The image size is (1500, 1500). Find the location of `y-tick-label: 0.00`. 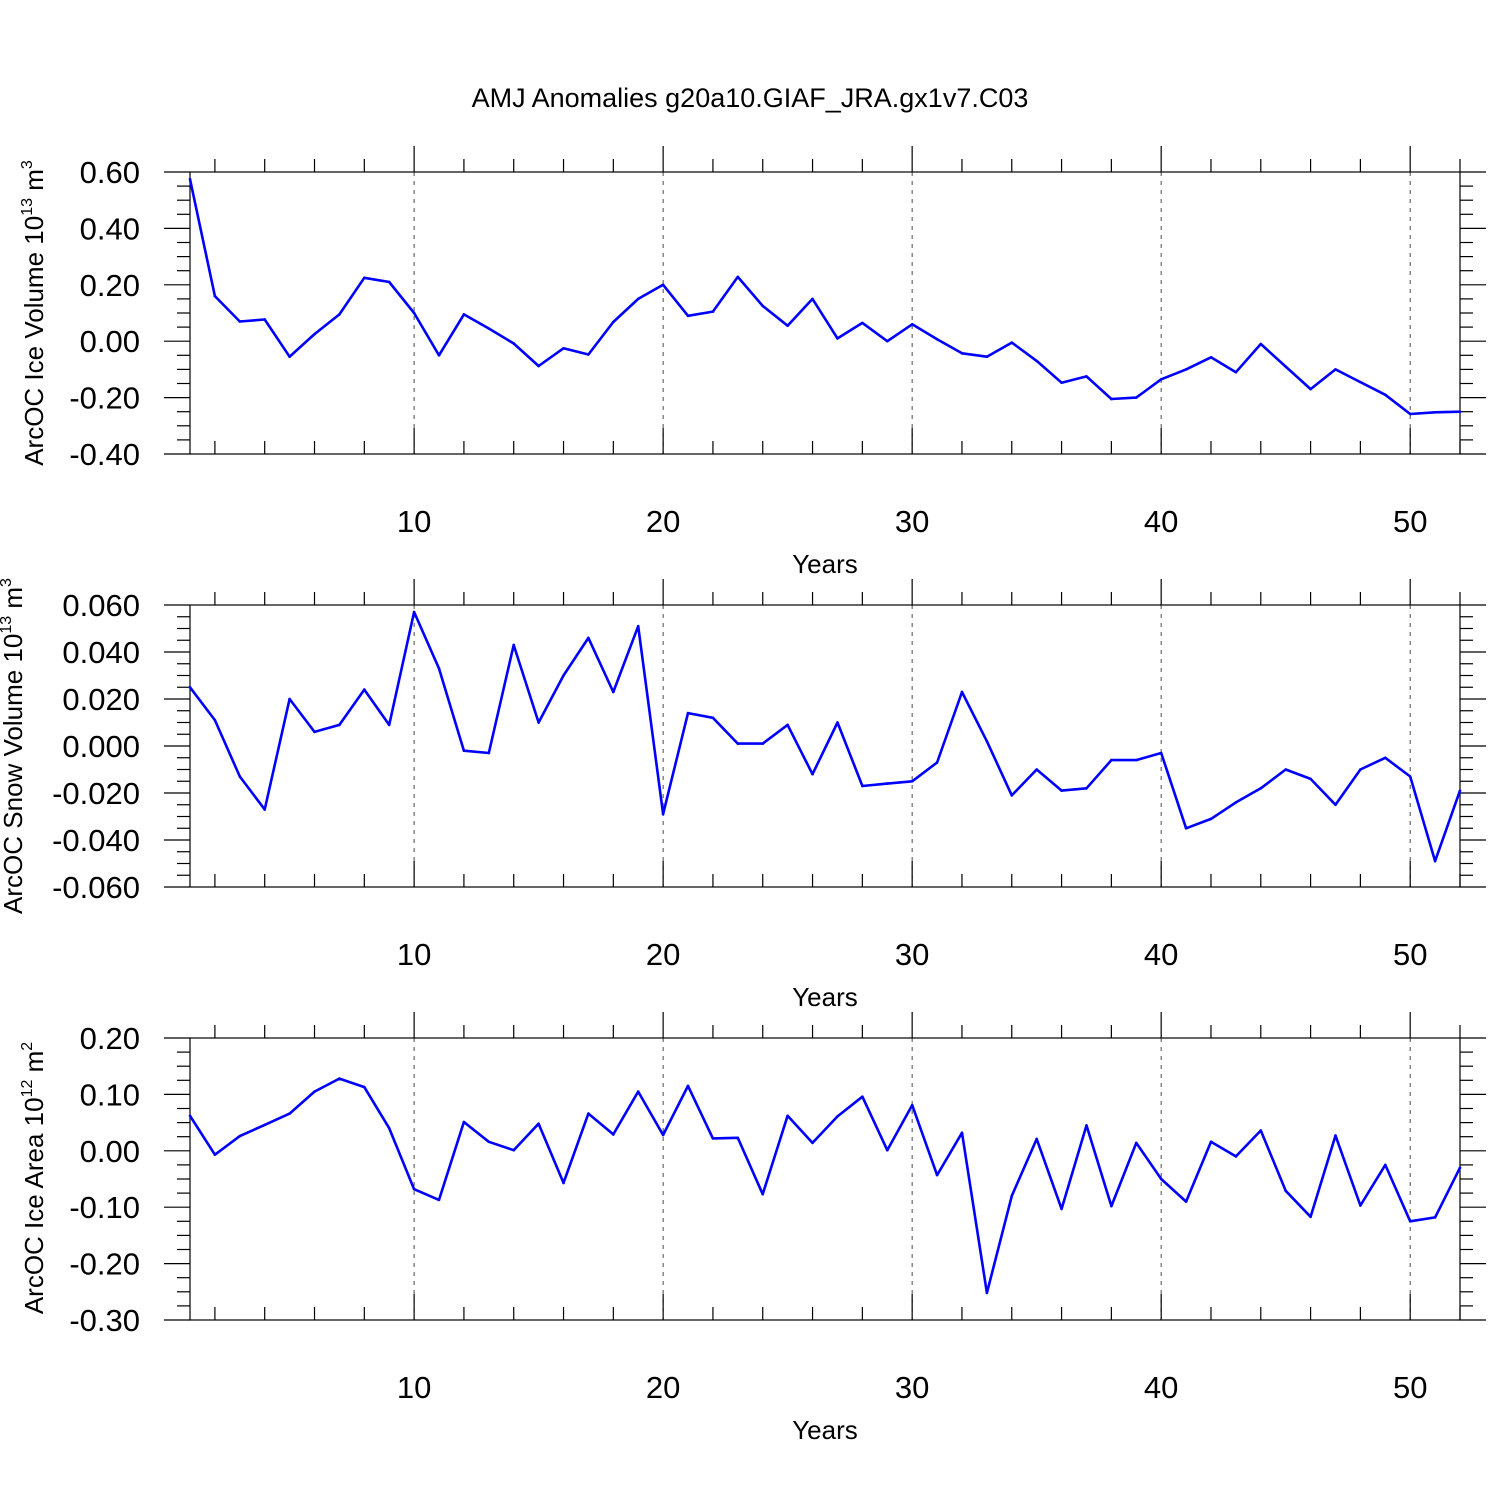

y-tick-label: 0.00 is located at coordinates (110, 341).